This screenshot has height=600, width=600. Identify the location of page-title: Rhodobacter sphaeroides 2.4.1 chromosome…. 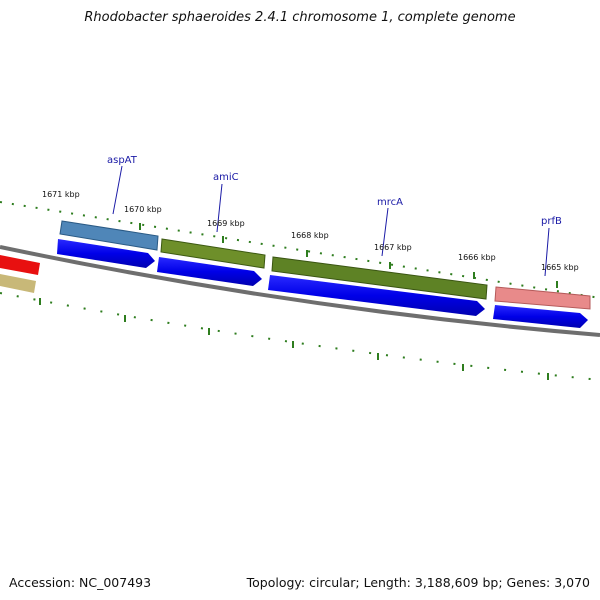
(300, 17).